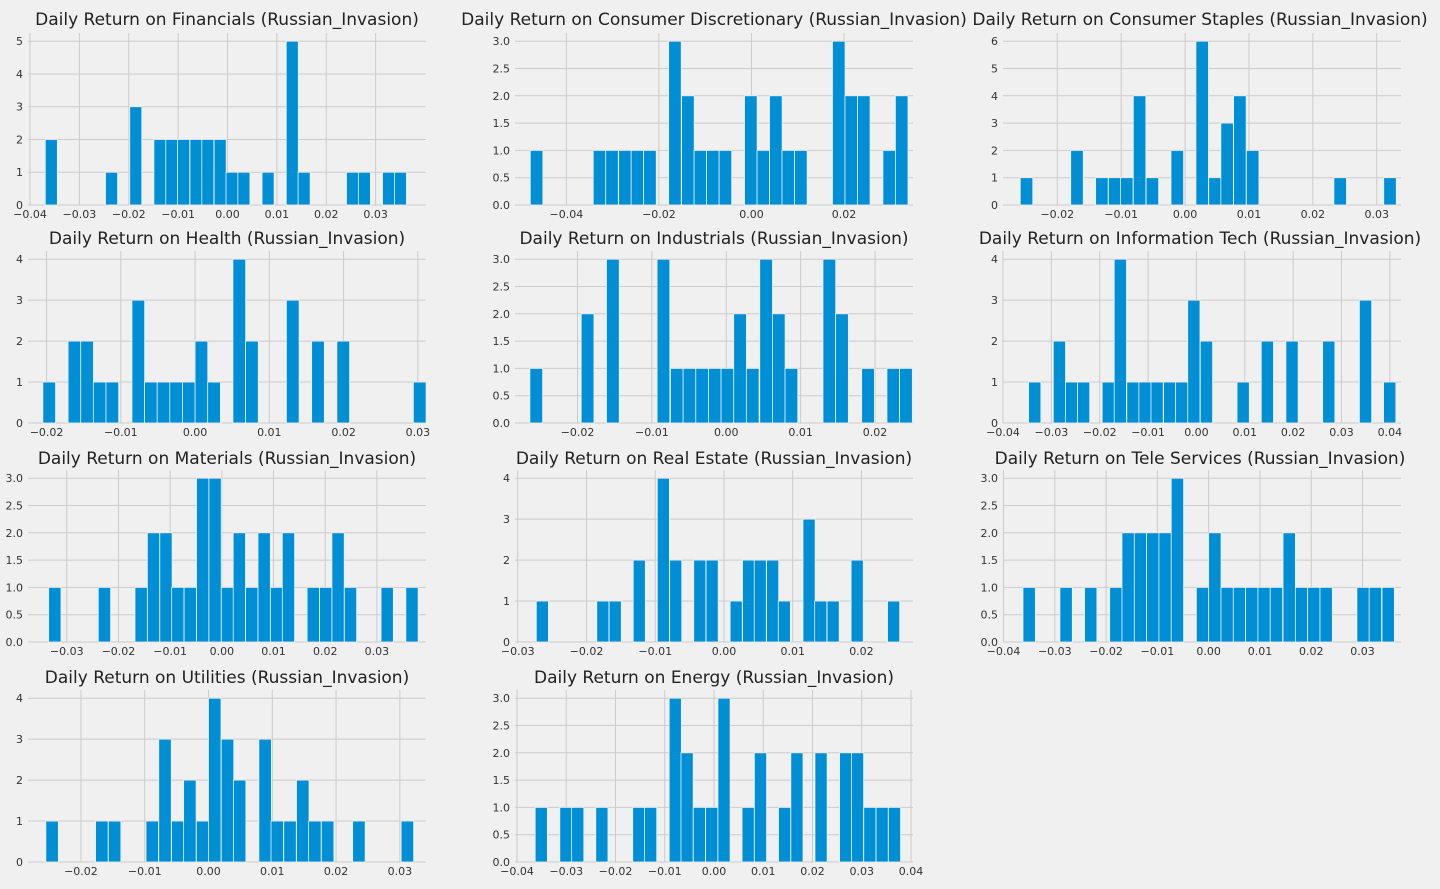 Image resolution: width=1440 pixels, height=889 pixels. I want to click on y-tick-label: 2.0, so click(502, 314).